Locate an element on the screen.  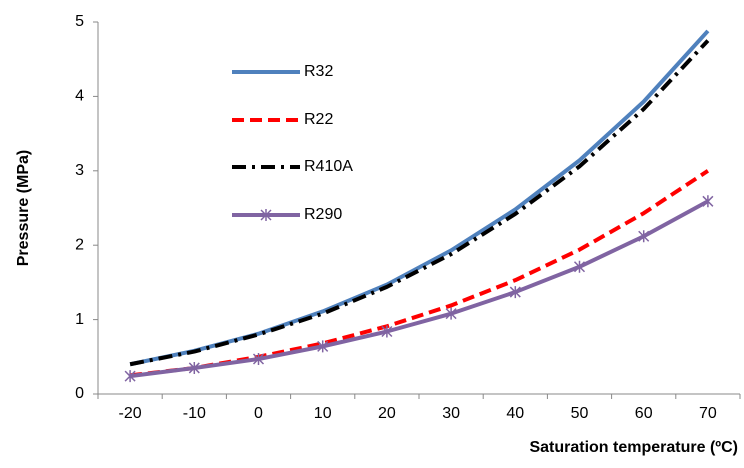
y-tick-label: 4 is located at coordinates (79, 96).